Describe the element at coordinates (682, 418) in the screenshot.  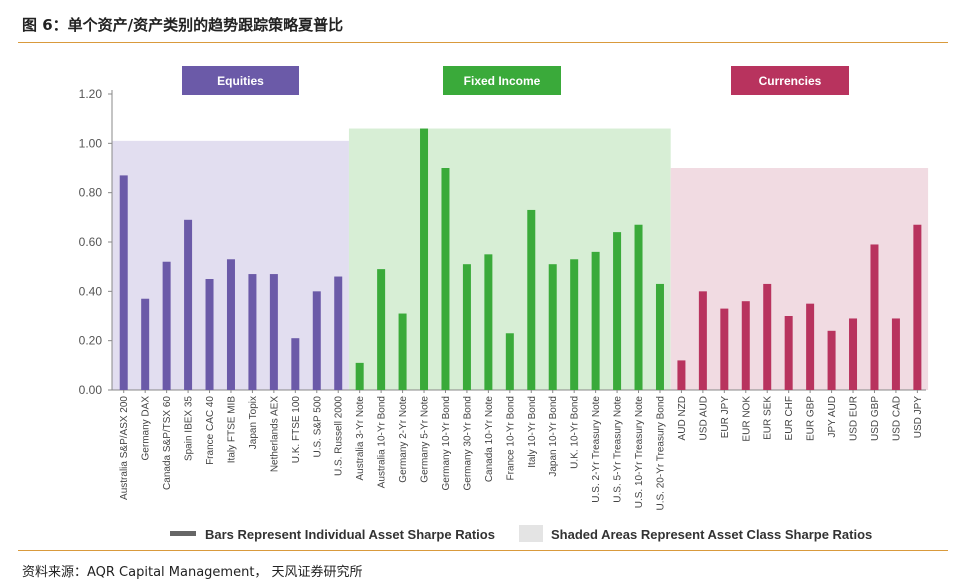
I see `category-label: AUD NZD` at that location.